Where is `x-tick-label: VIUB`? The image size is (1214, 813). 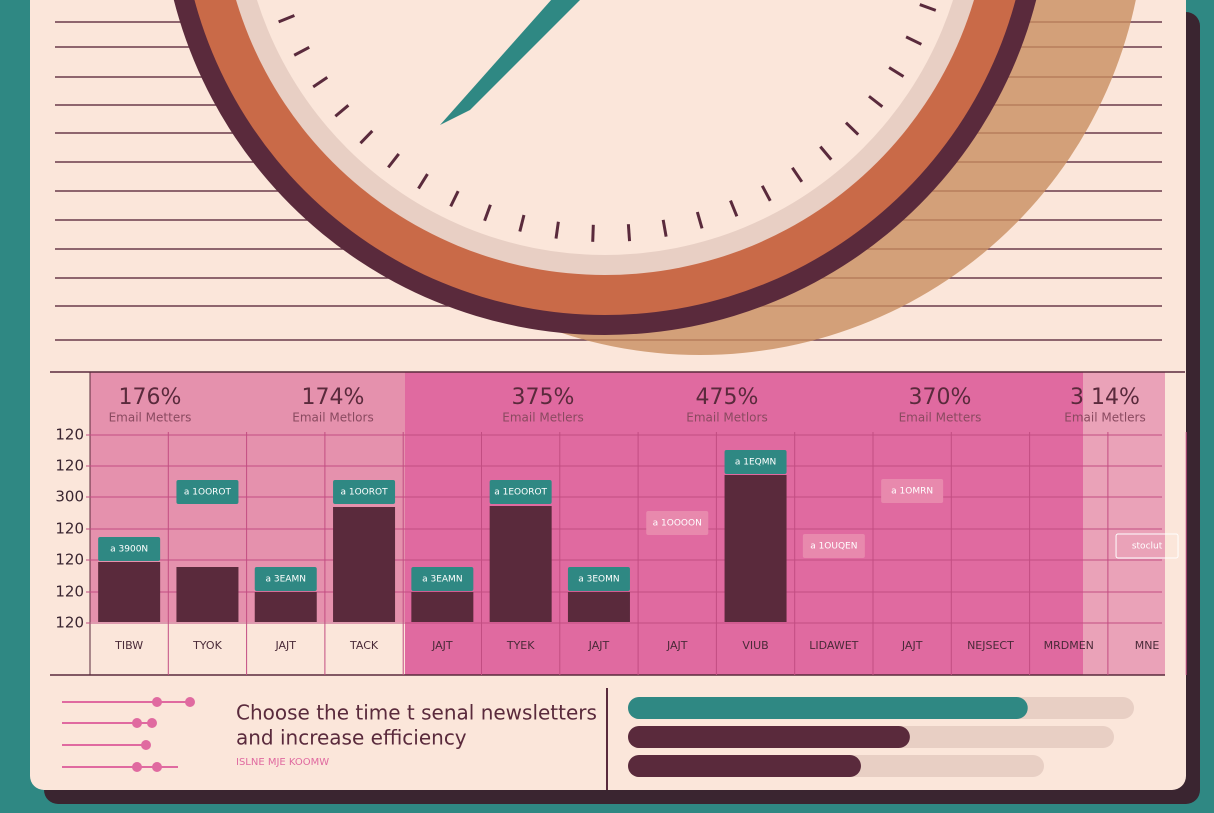
x-tick-label: VIUB is located at coordinates (755, 645).